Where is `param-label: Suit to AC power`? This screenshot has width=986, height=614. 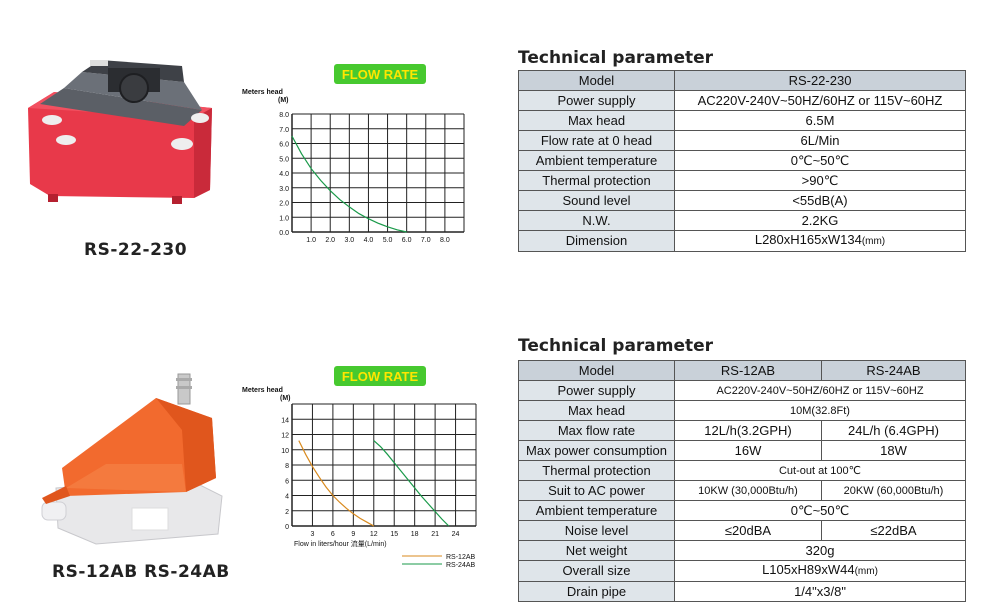 param-label: Suit to AC power is located at coordinates (596, 490).